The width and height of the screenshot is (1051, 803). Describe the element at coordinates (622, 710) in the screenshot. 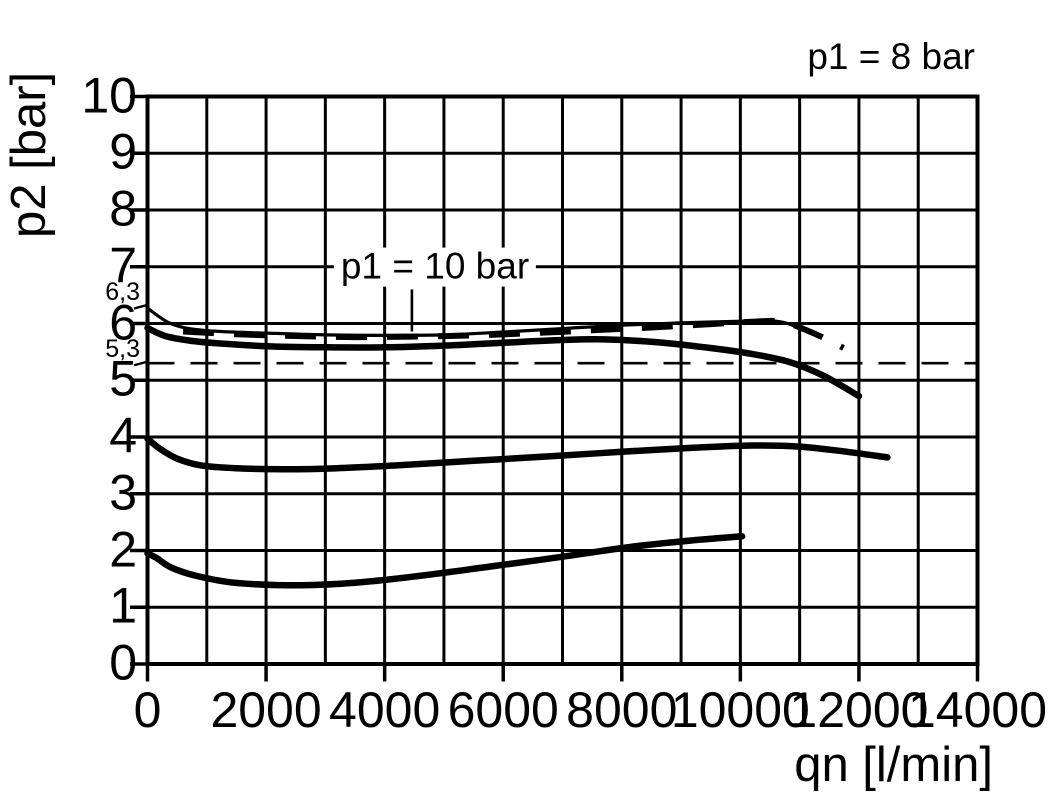

I see `x-tick-label: 8000` at that location.